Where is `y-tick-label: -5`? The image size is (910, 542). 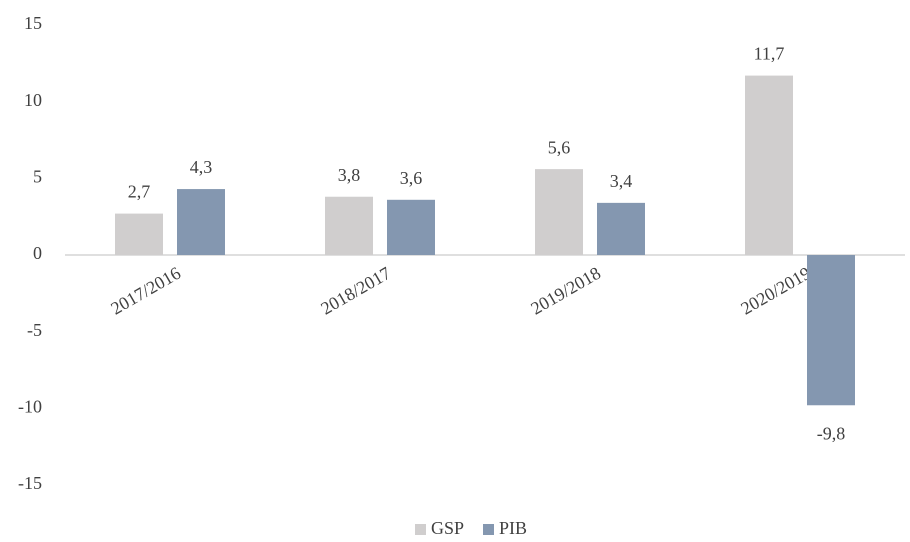 y-tick-label: -5 is located at coordinates (34, 330).